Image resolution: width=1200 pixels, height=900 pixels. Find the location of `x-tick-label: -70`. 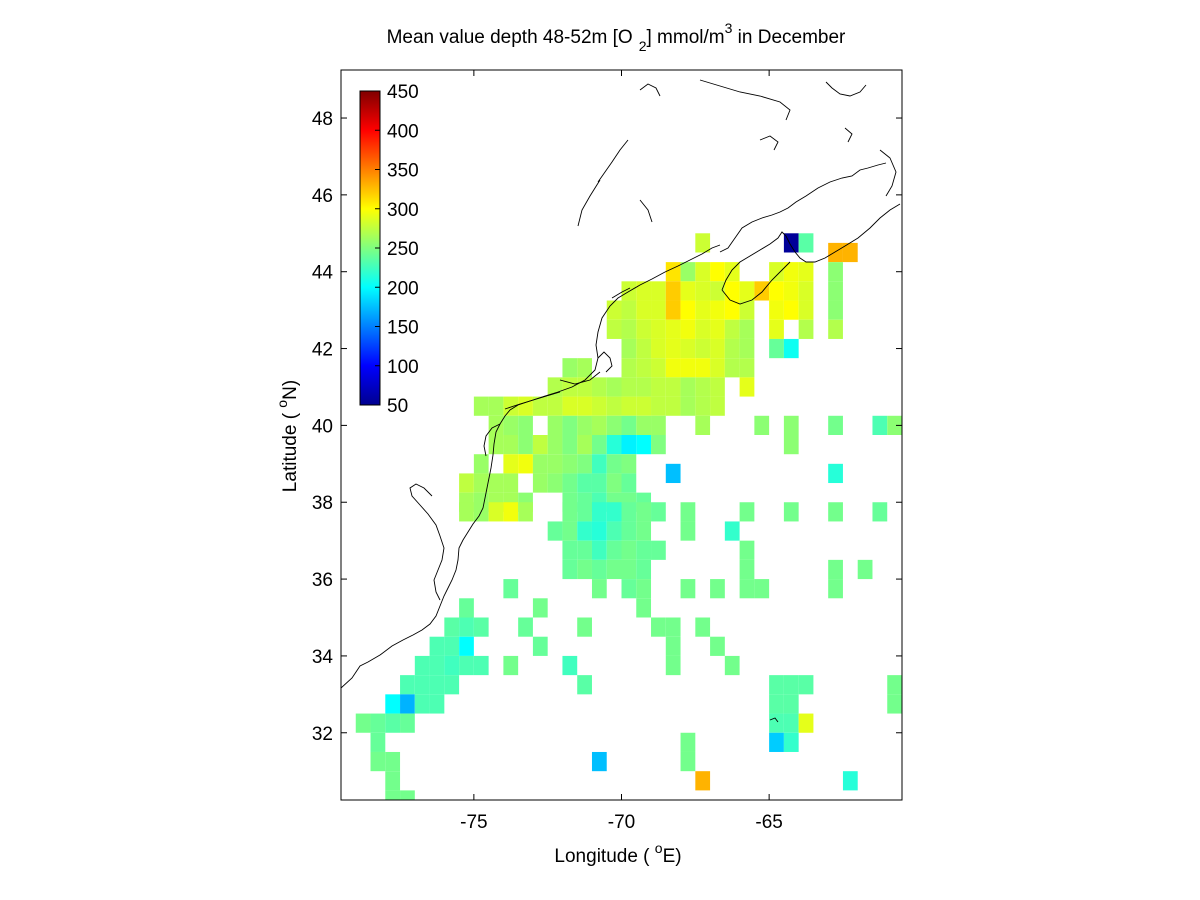

x-tick-label: -70 is located at coordinates (621, 822).